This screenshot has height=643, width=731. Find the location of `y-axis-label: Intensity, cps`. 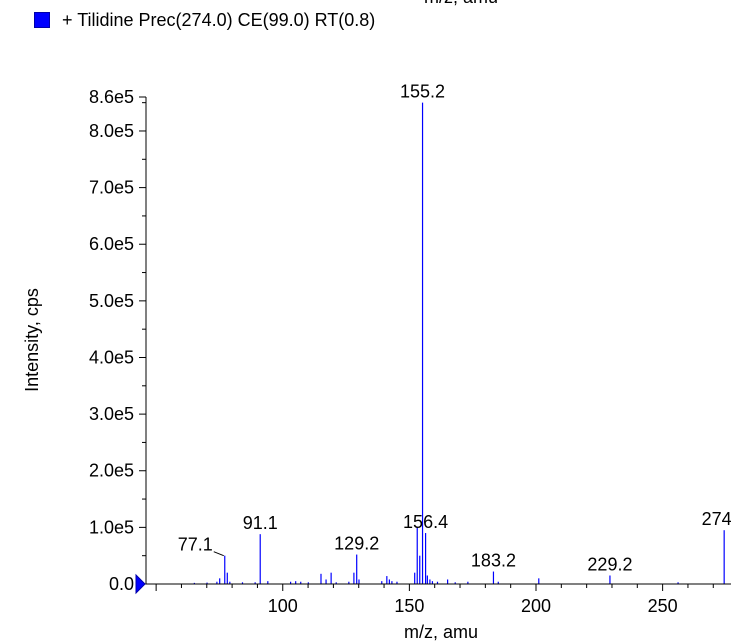

y-axis-label: Intensity, cps is located at coordinates (32, 340).